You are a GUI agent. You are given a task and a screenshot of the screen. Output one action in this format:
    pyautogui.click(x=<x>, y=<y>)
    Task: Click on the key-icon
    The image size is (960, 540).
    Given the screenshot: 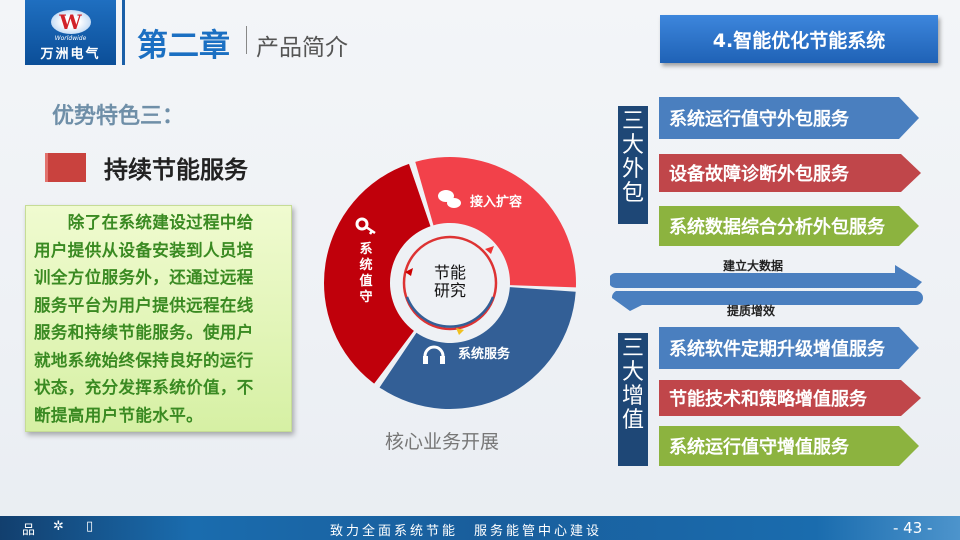 What is the action you would take?
    pyautogui.click(x=365, y=226)
    